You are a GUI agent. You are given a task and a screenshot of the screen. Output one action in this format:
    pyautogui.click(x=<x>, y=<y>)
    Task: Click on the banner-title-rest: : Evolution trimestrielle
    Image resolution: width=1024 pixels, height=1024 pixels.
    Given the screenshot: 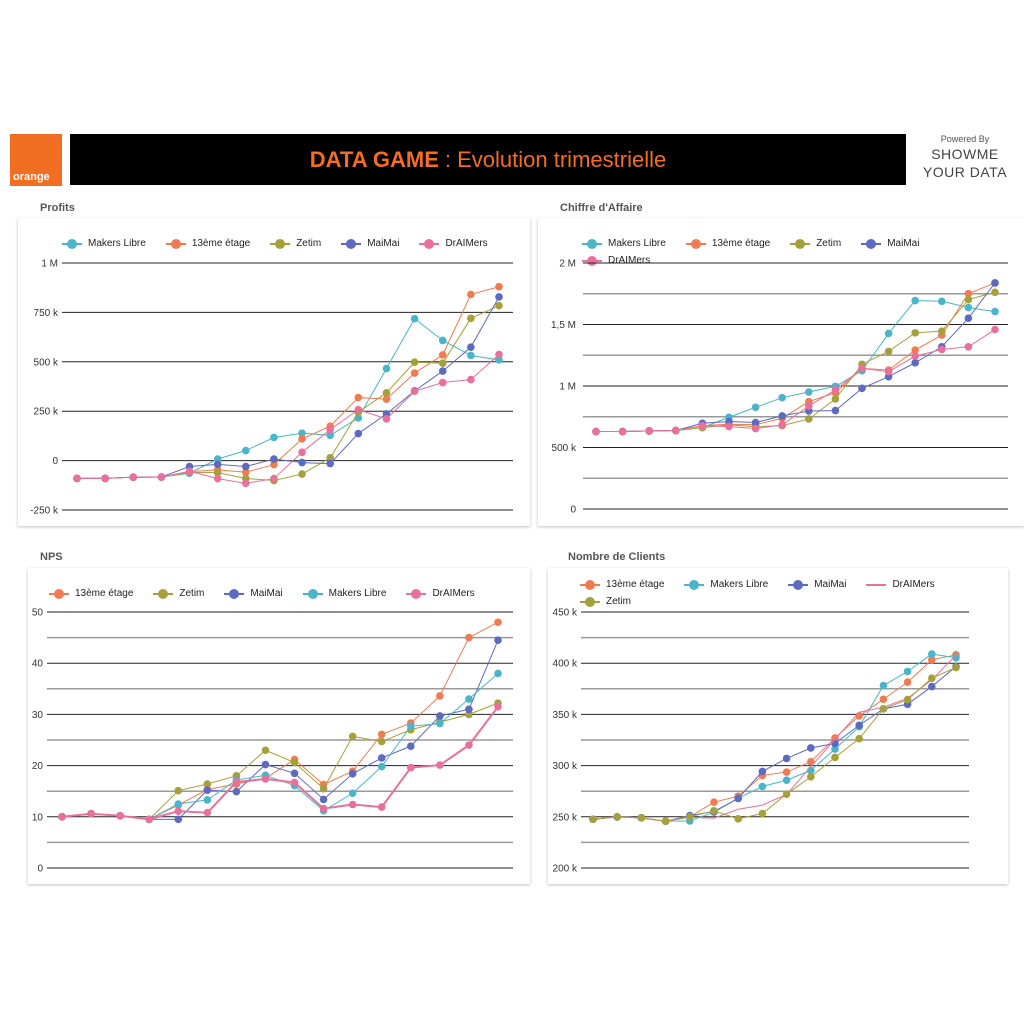 What is the action you would take?
    pyautogui.click(x=555, y=159)
    